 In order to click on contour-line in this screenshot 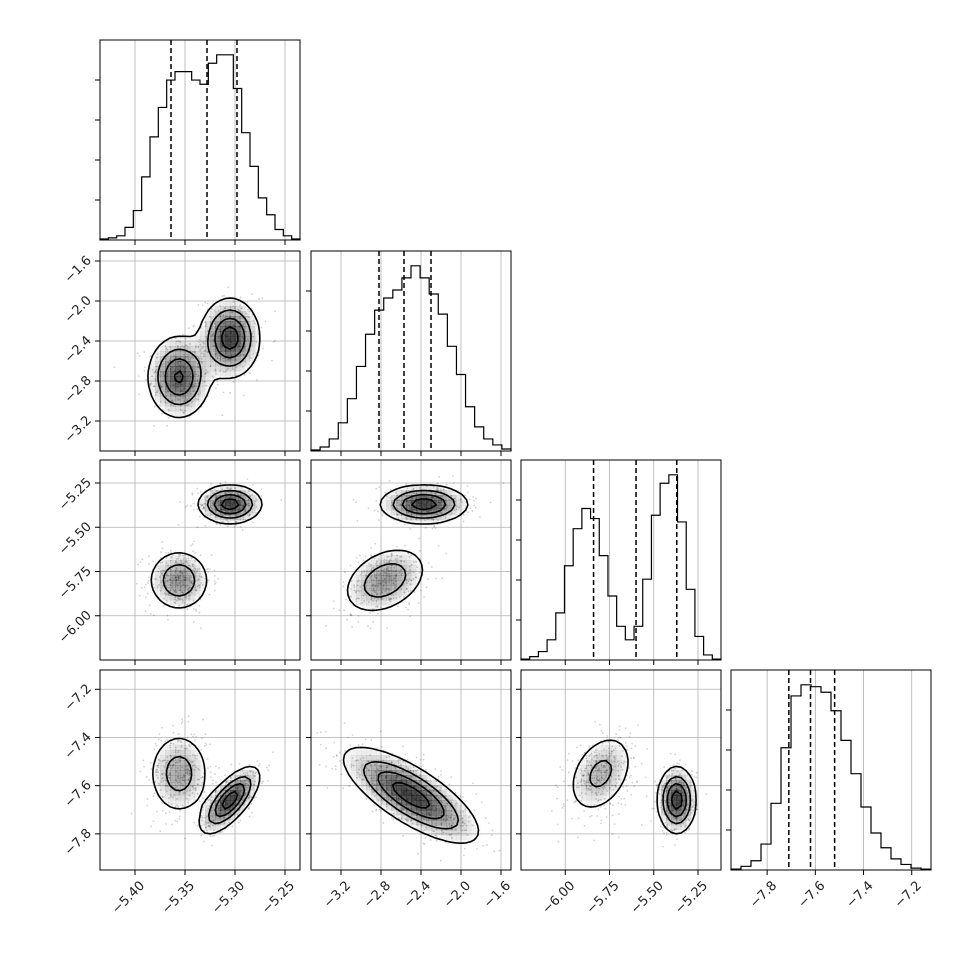, I will do `click(230, 504)`.